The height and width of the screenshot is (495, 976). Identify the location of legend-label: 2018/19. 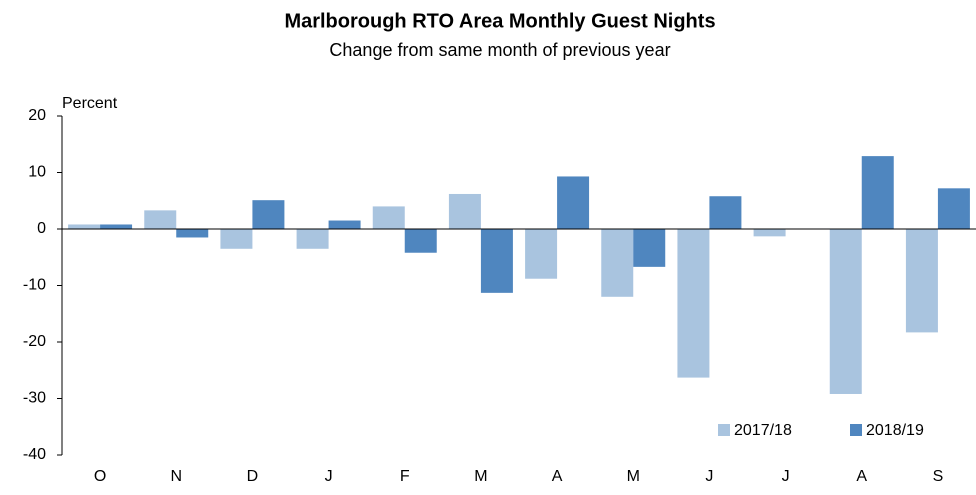
(895, 430).